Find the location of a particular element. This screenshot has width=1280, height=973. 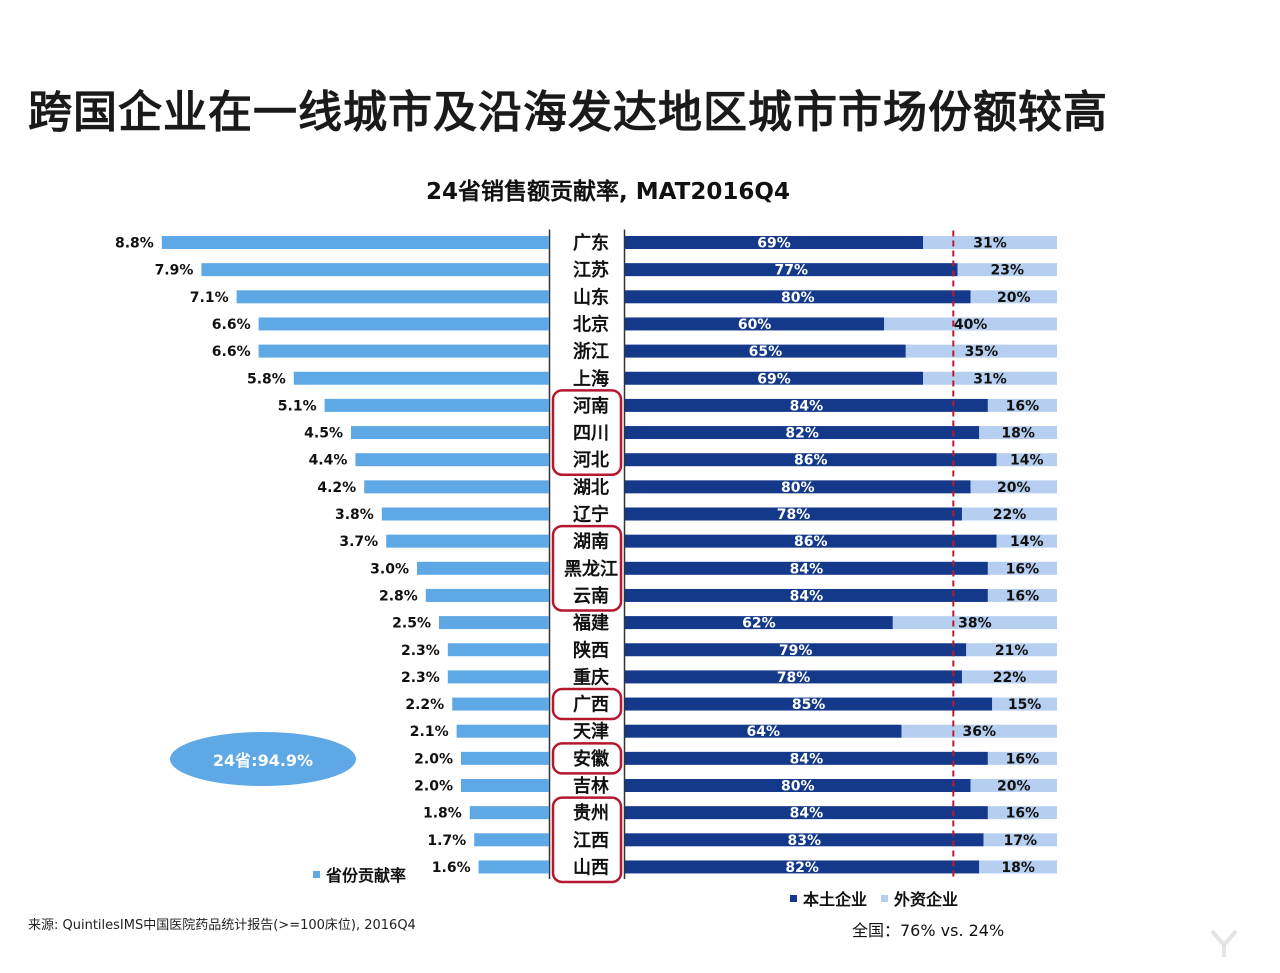

foreign-share-label: 20% is located at coordinates (1014, 298).